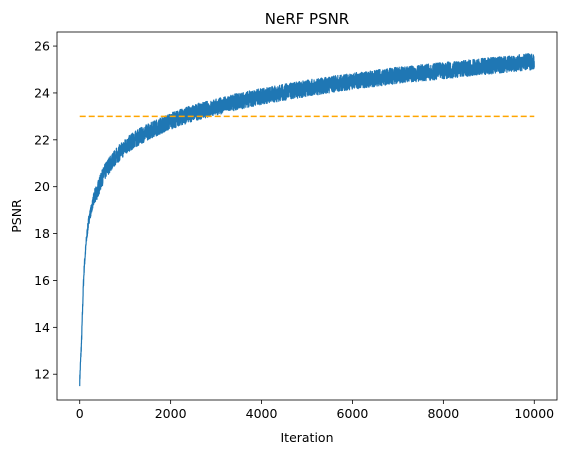 This screenshot has width=563, height=455. I want to click on y-axis-ticks: 12 14 16 18 20 22 24 26, so click(45, 210).